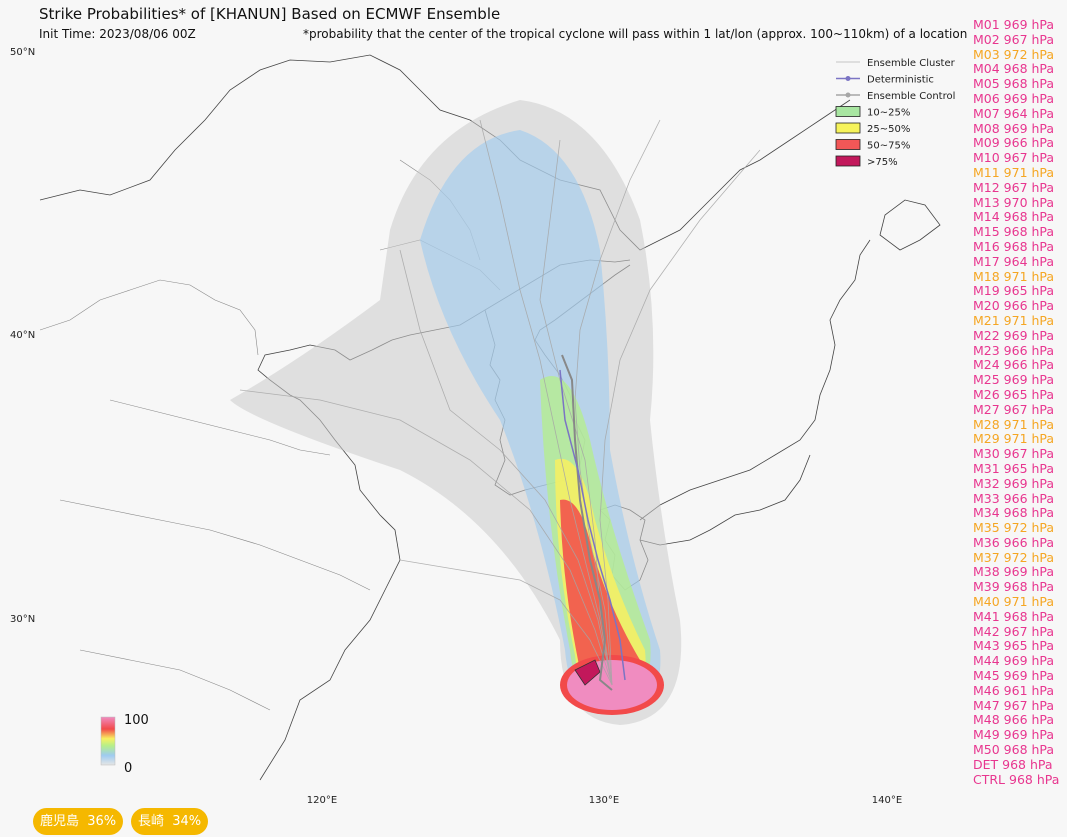 The width and height of the screenshot is (1067, 837). I want to click on init-time: Init Time: 2023/08/06 00Z, so click(117, 34).